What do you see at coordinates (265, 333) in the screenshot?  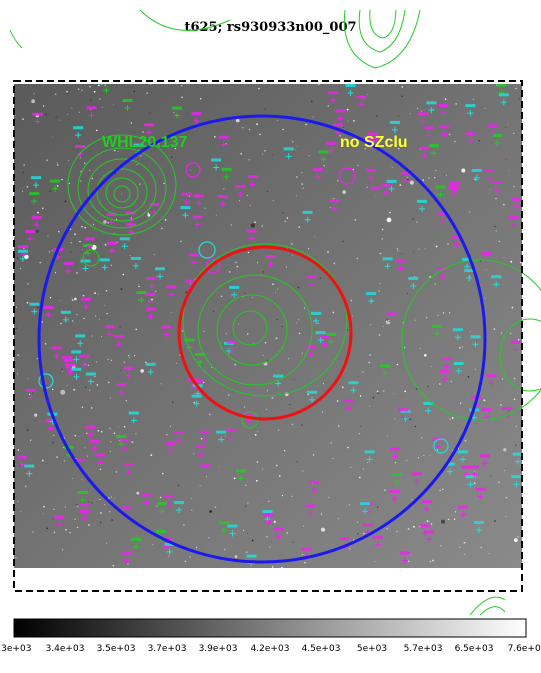 I see `cluster-core-circle` at bounding box center [265, 333].